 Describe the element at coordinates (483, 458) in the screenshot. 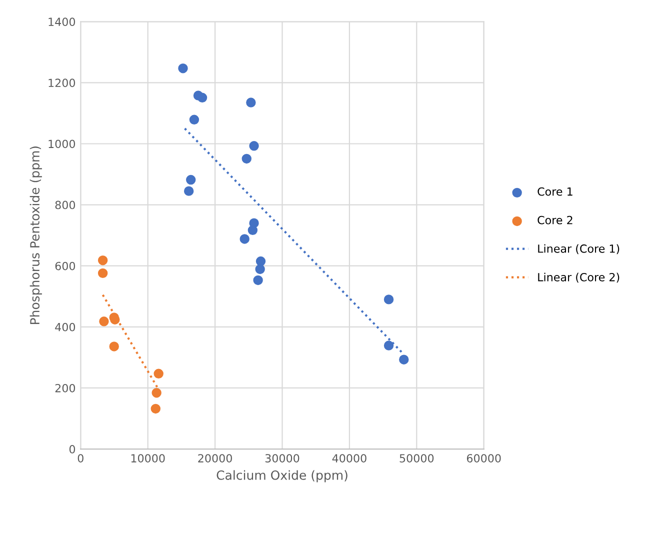

I see `x-tick-label: 60000` at that location.